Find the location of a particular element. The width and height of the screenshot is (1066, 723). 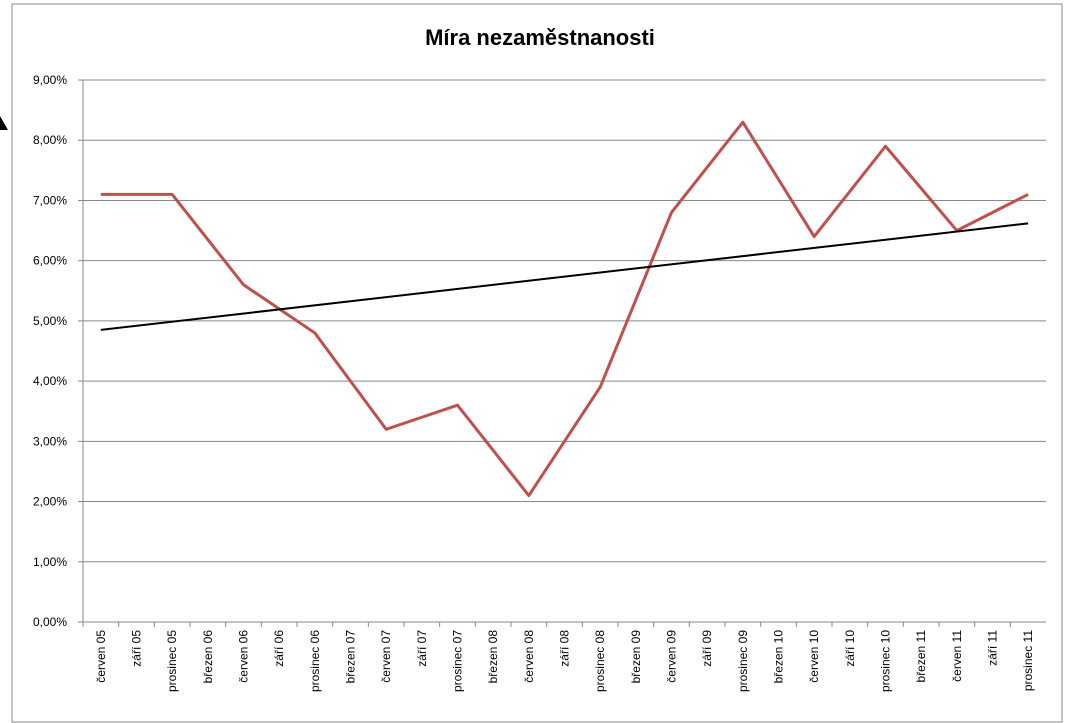

x-tick-label: červen 07 is located at coordinates (386, 656).